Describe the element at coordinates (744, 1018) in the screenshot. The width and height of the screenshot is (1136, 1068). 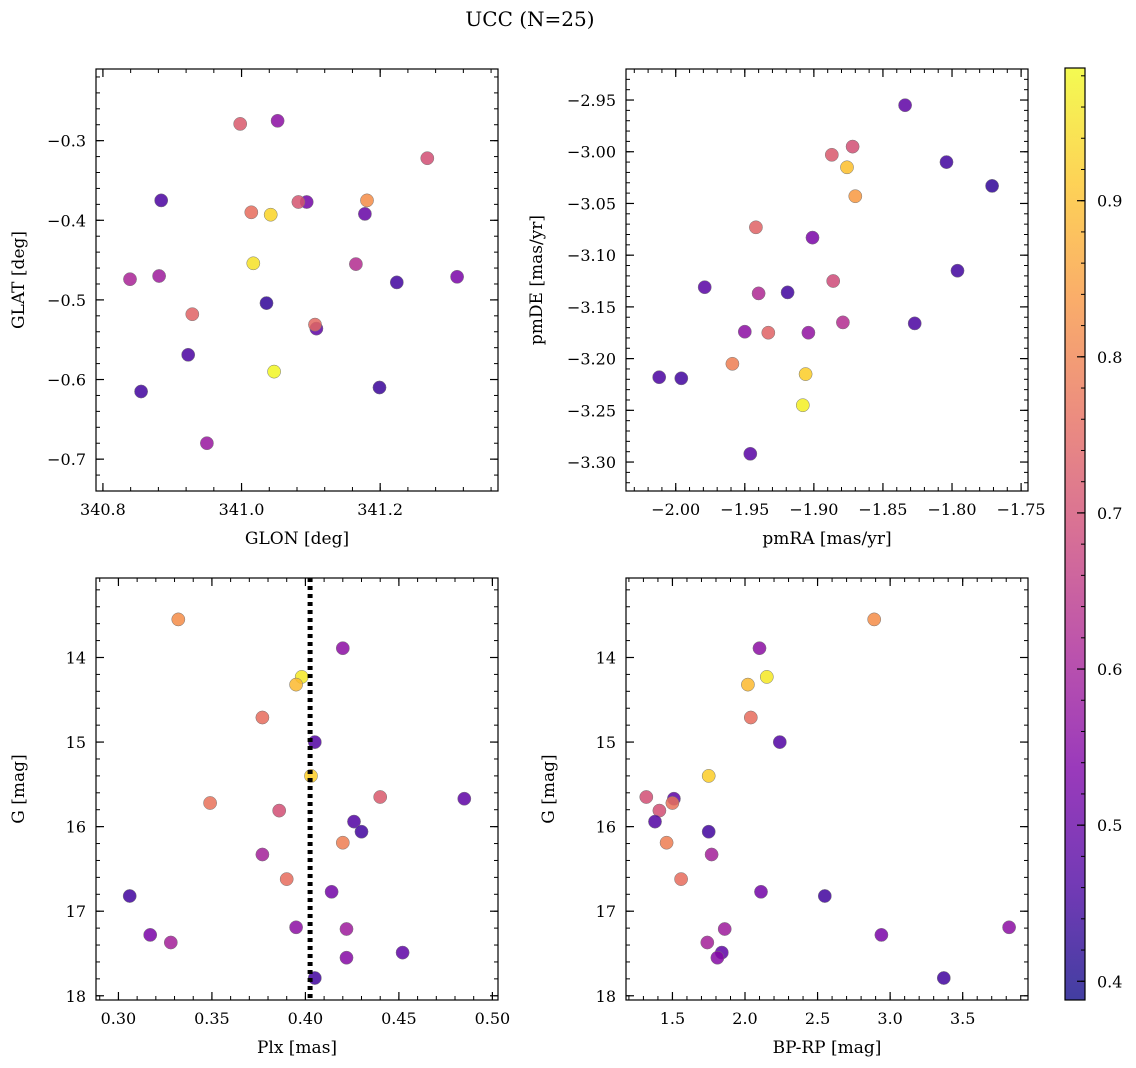
I see `bprp-g-x-tick-label: 2.0` at that location.